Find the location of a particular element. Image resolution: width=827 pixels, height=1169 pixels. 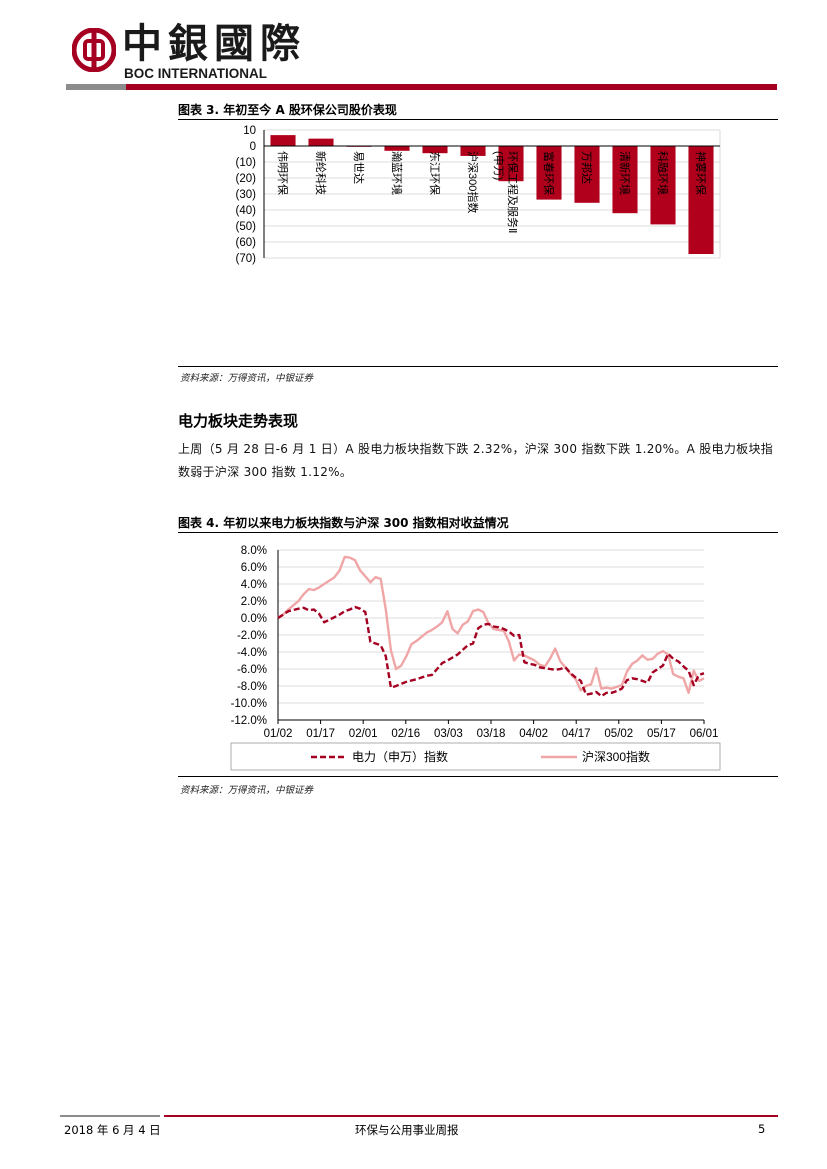

fig3-y-tick-label: (40) is located at coordinates (246, 211).